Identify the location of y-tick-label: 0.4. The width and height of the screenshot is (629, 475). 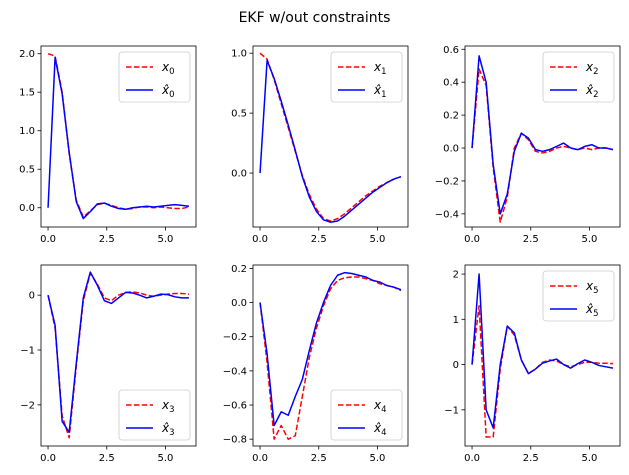
(451, 83).